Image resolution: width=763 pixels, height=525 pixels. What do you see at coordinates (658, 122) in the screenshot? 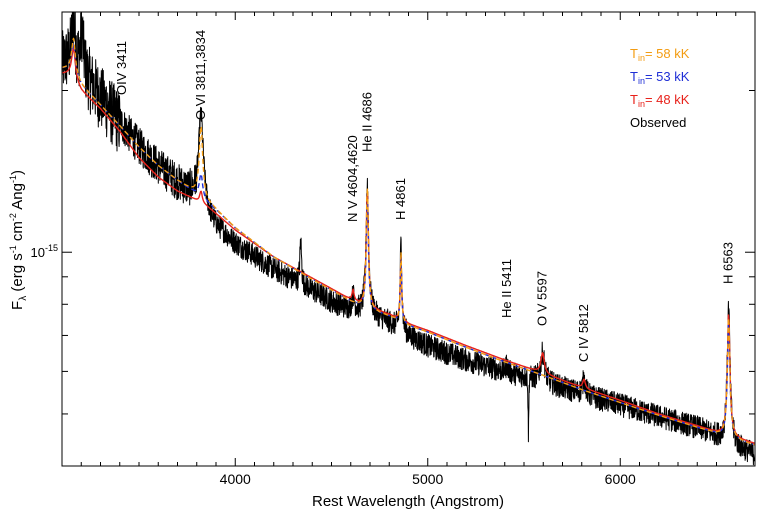
I see `legend-entry: Observed` at bounding box center [658, 122].